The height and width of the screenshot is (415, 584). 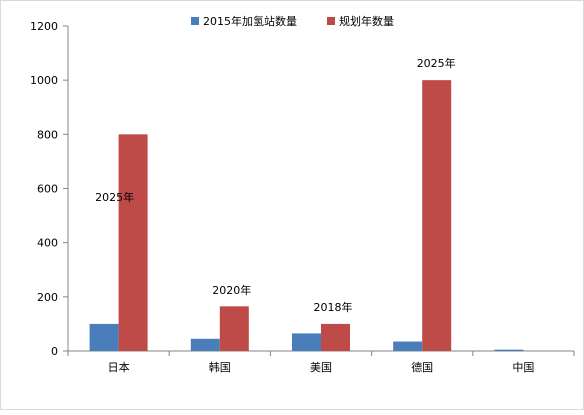 What do you see at coordinates (44, 26) in the screenshot?
I see `y-tick-label: 1200` at bounding box center [44, 26].